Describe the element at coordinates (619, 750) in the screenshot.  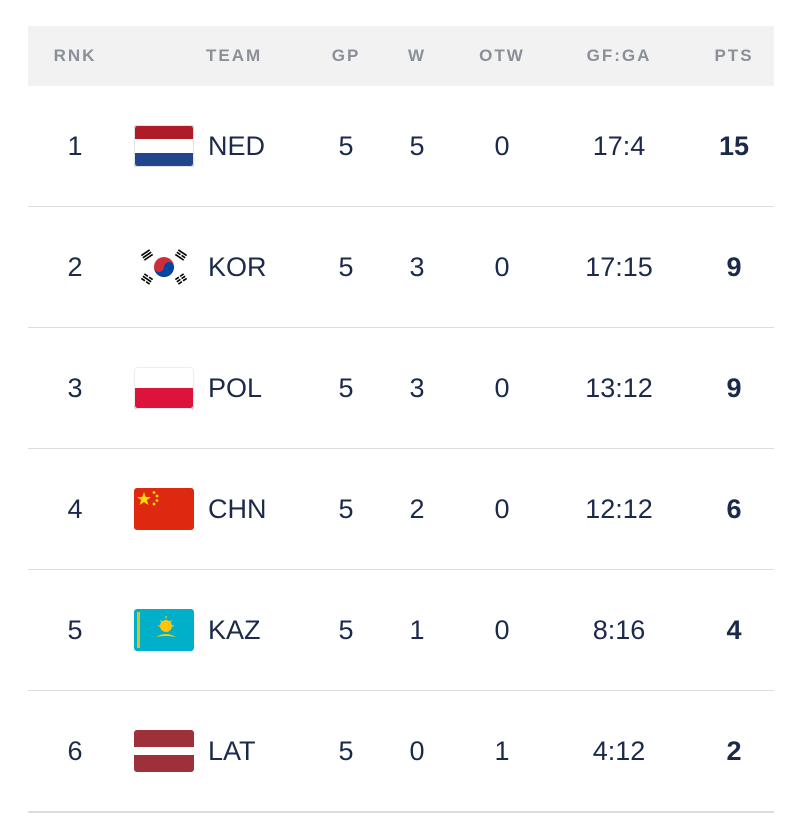
I see `gfga-cell: 4:12` at that location.